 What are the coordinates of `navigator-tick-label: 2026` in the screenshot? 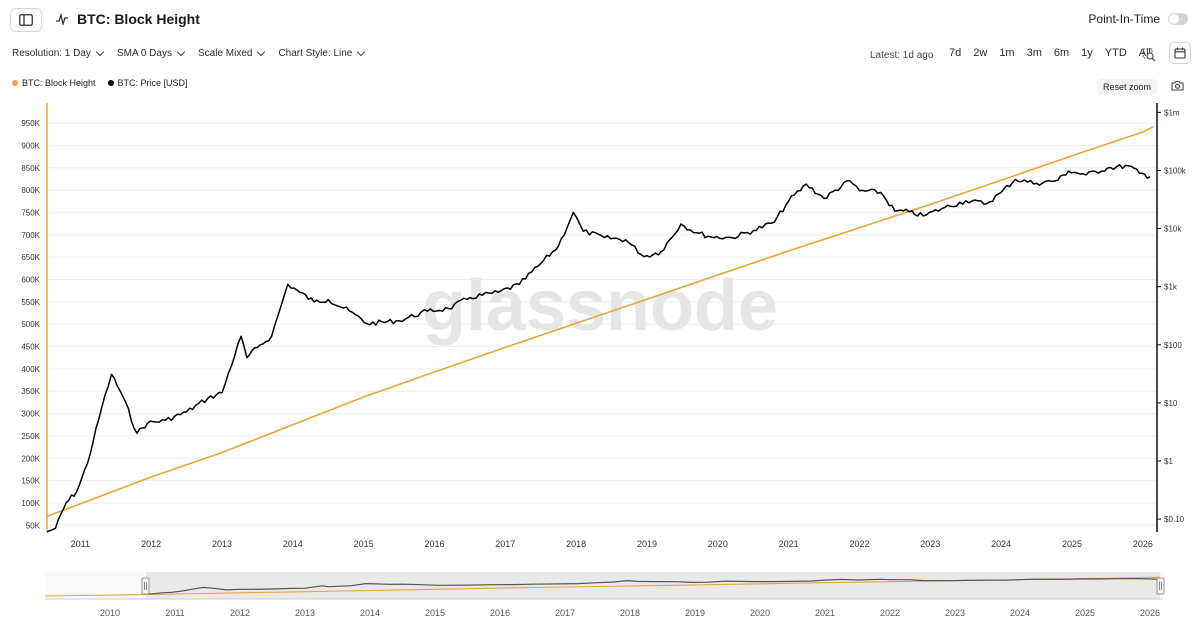 It's located at (1150, 613).